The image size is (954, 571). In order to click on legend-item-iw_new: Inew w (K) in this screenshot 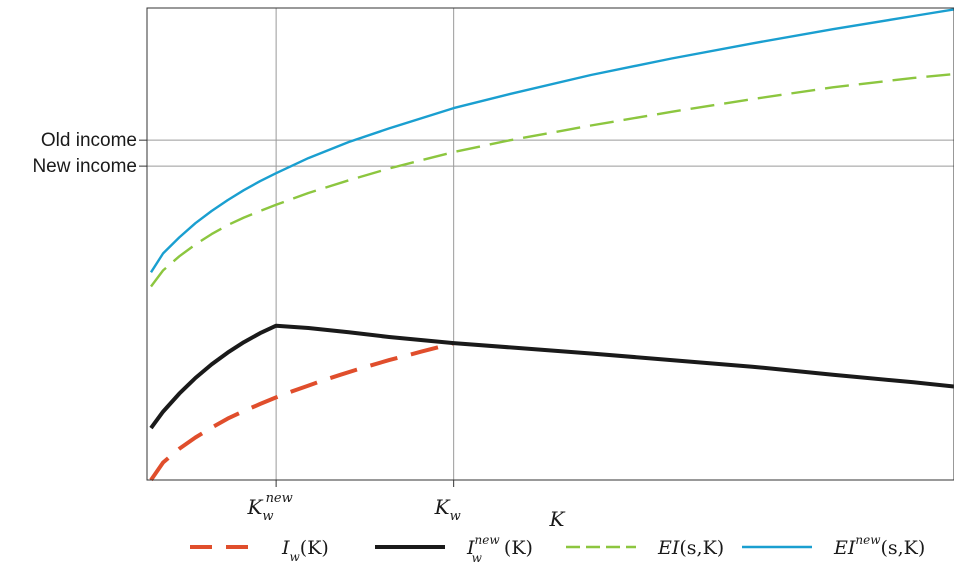, I will do `click(454, 549)`.